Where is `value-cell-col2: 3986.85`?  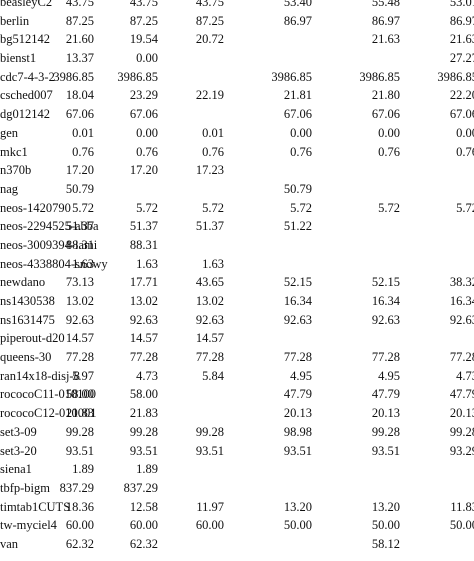
value-cell-col2: 3986.85 is located at coordinates (137, 76).